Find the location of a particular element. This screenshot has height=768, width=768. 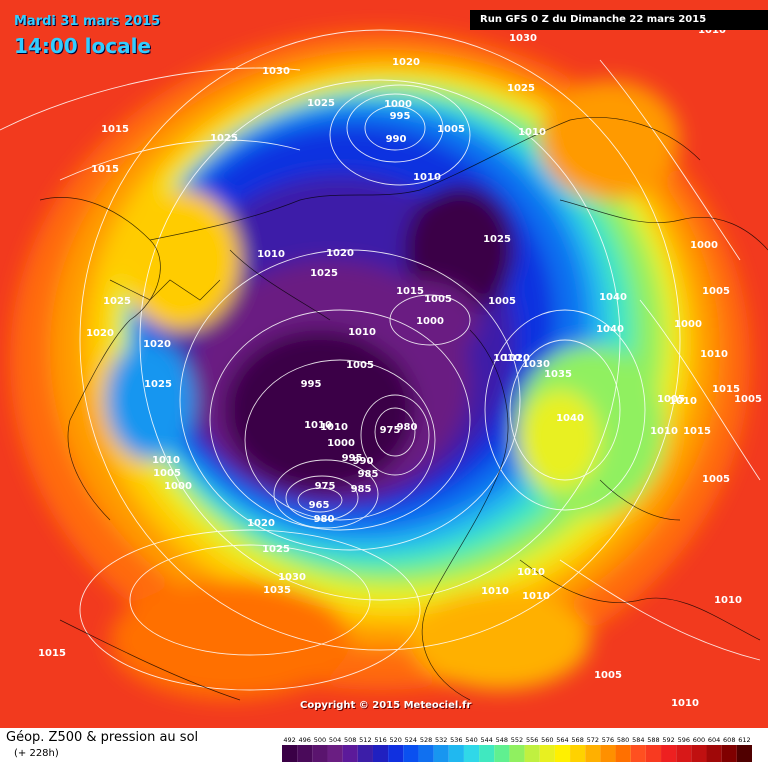

scale-label: 572 is located at coordinates (593, 740).